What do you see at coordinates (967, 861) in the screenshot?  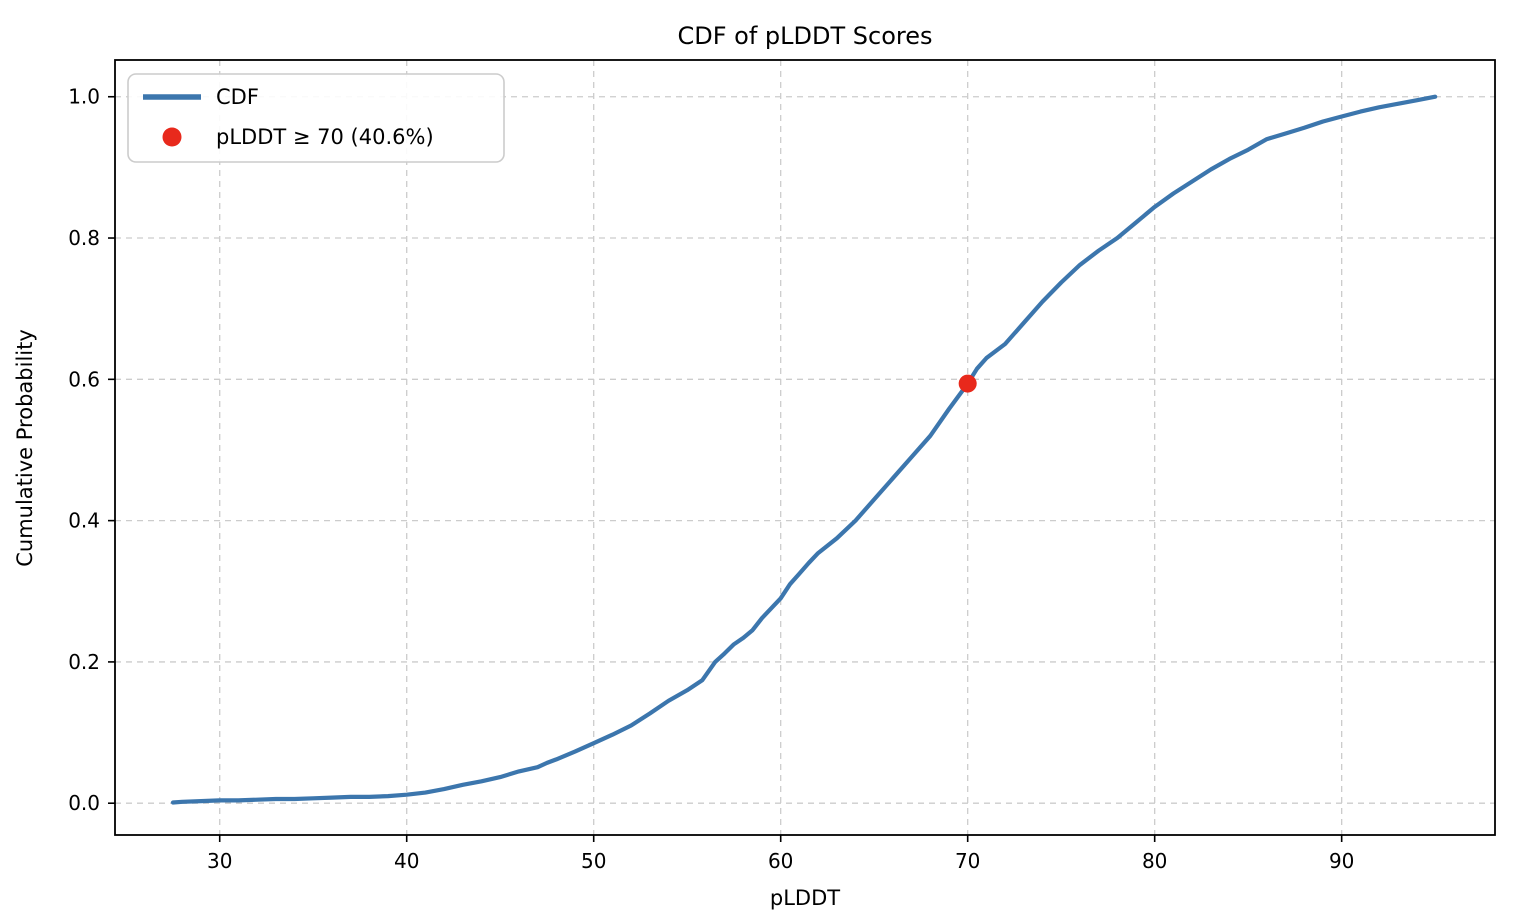 I see `x-tick-label: 70` at bounding box center [967, 861].